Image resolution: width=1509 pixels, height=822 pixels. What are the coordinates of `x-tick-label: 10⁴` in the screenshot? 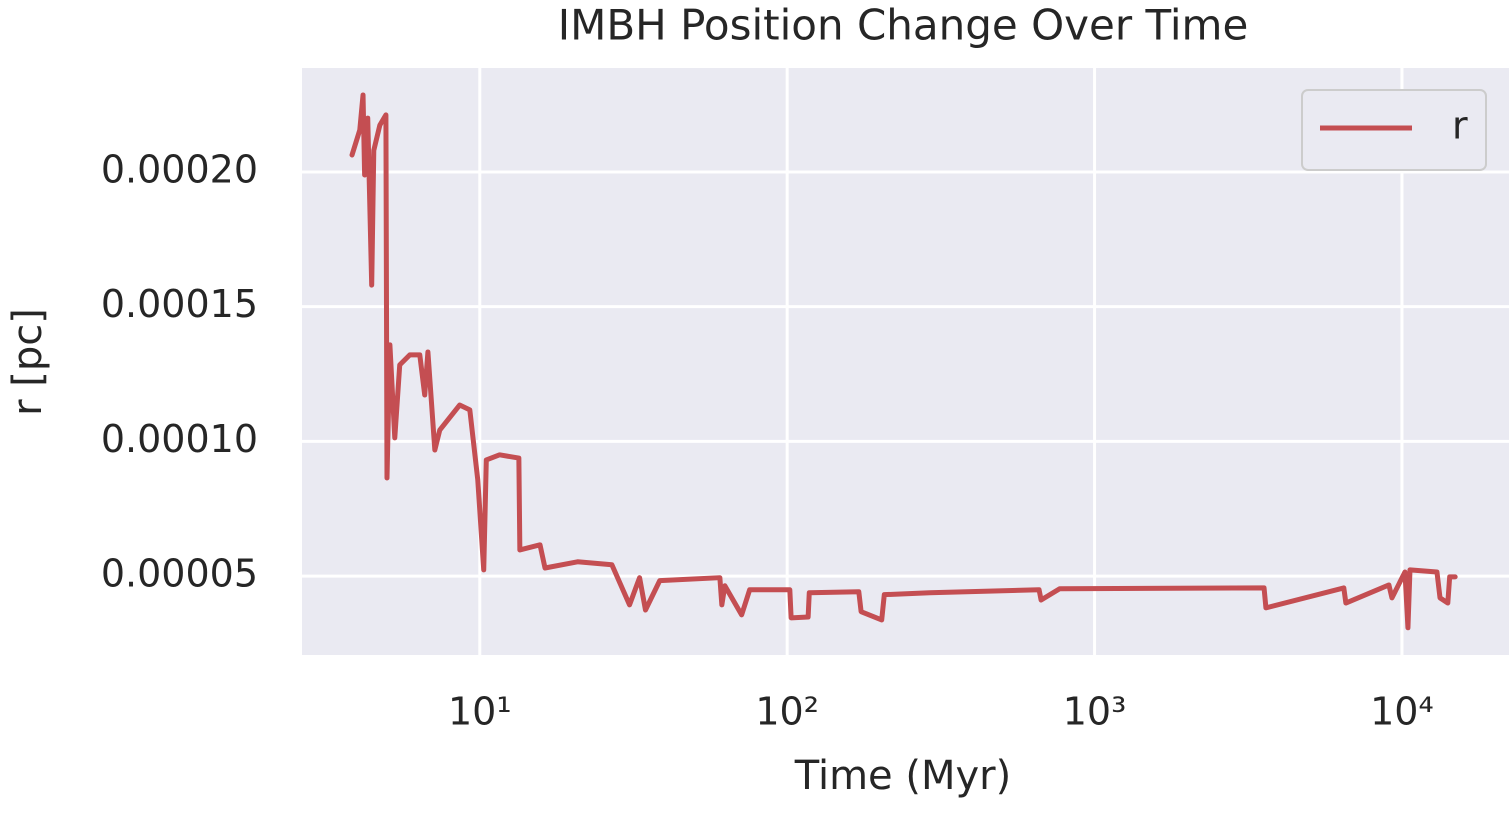 It's located at (1402, 712).